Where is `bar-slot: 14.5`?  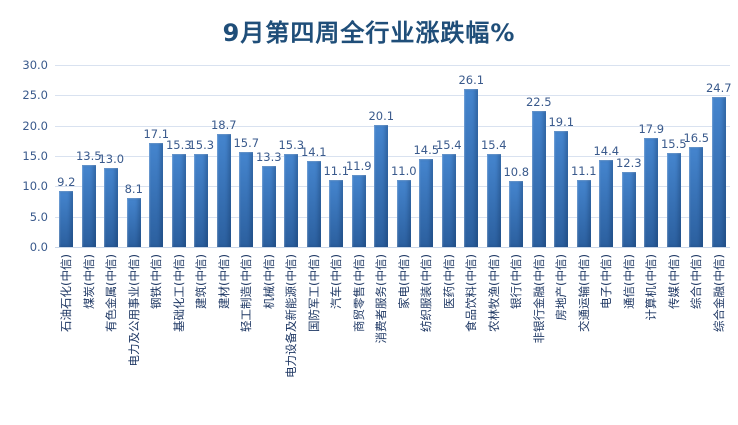
bar-slot: 14.5 is located at coordinates (426, 156).